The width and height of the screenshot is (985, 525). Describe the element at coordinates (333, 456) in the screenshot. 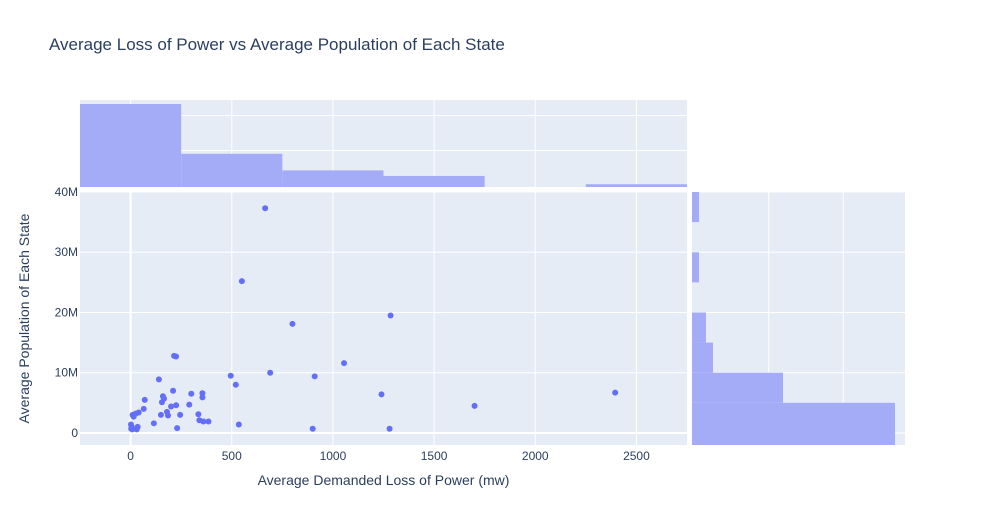

I see `x-tick-label: 1000` at that location.